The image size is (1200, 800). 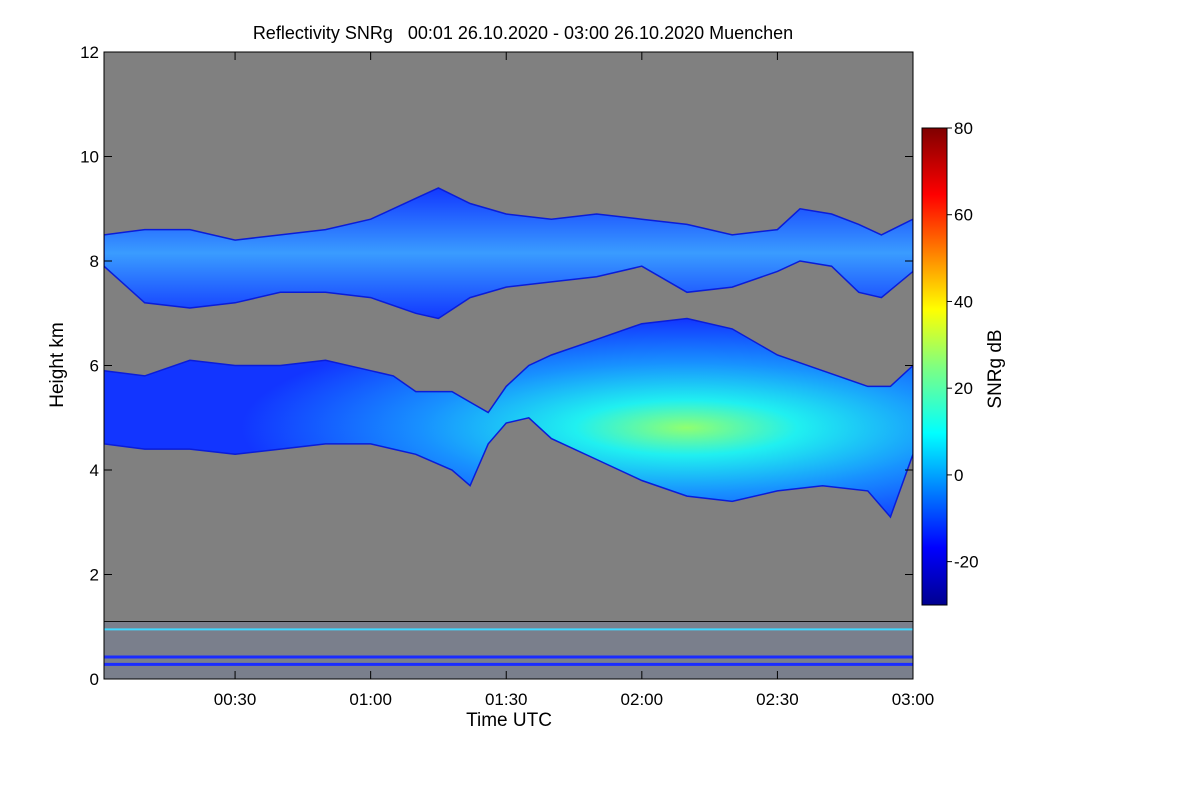 I want to click on x-tick-label: 02:00, so click(x=642, y=699).